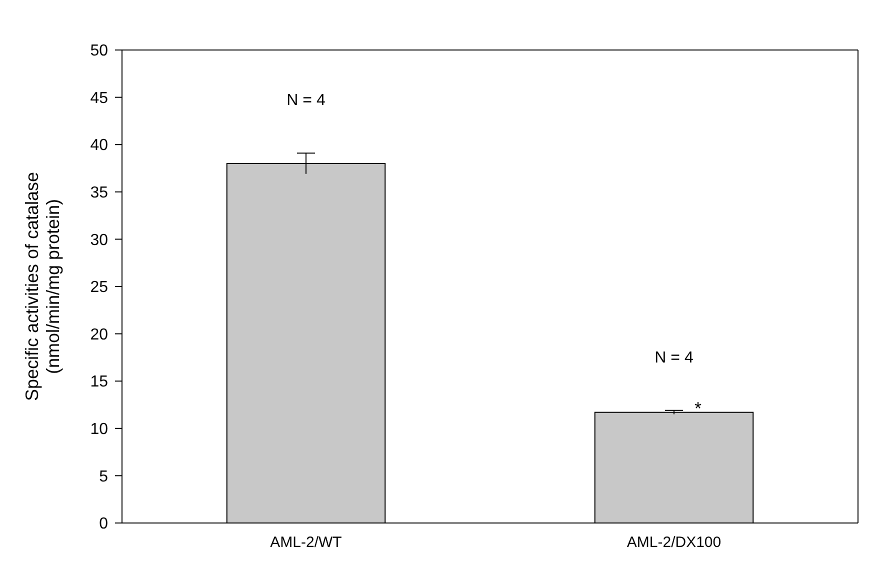  What do you see at coordinates (698, 408) in the screenshot?
I see `significance-mark: *` at bounding box center [698, 408].